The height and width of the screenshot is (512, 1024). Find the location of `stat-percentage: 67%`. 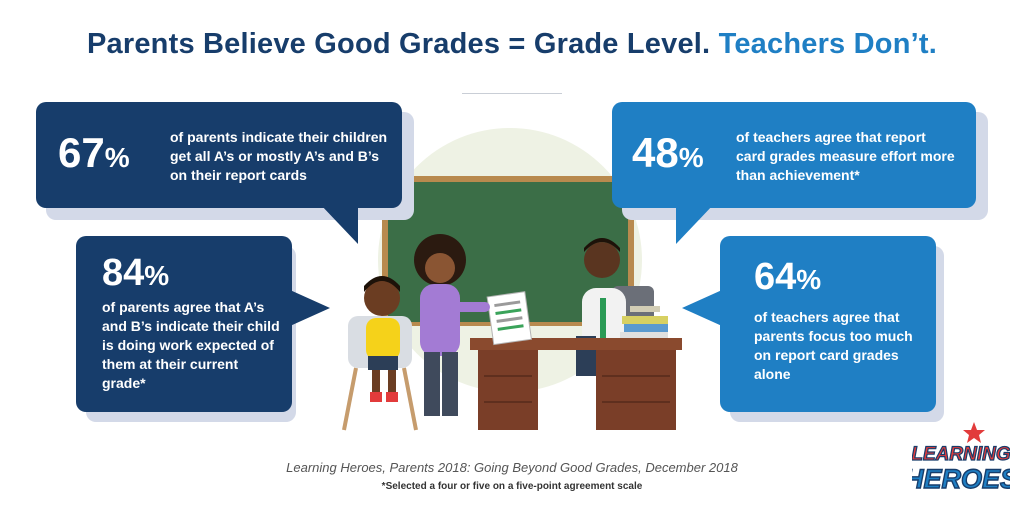

stat-percentage: 67% is located at coordinates (94, 152).